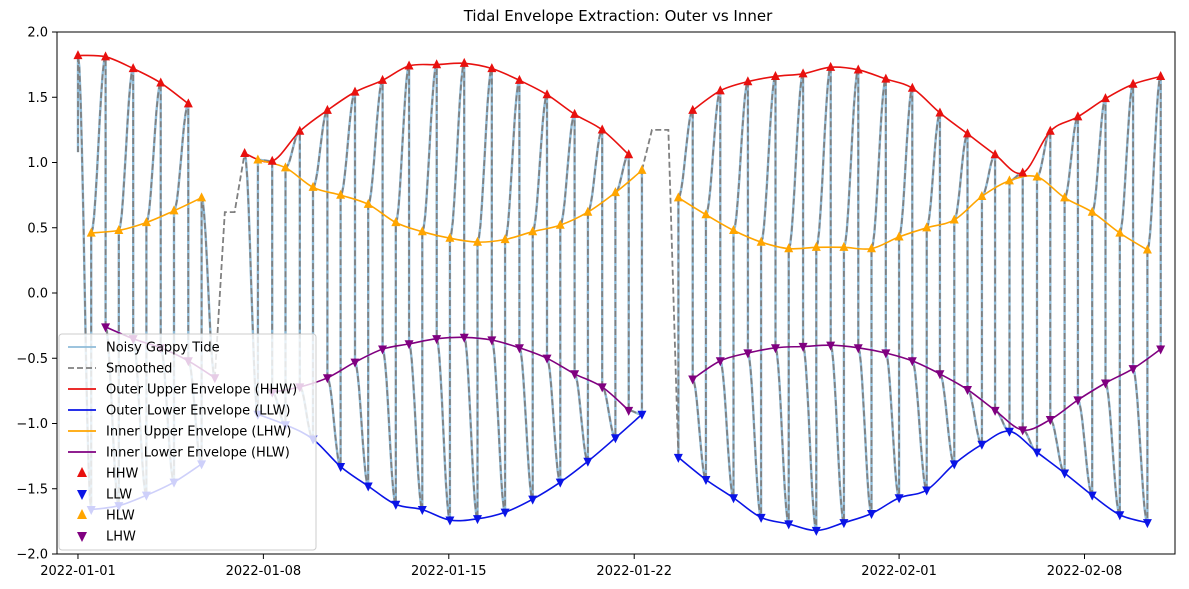 The image size is (1189, 589). I want to click on legend-swatch-lhw, so click(82, 537).